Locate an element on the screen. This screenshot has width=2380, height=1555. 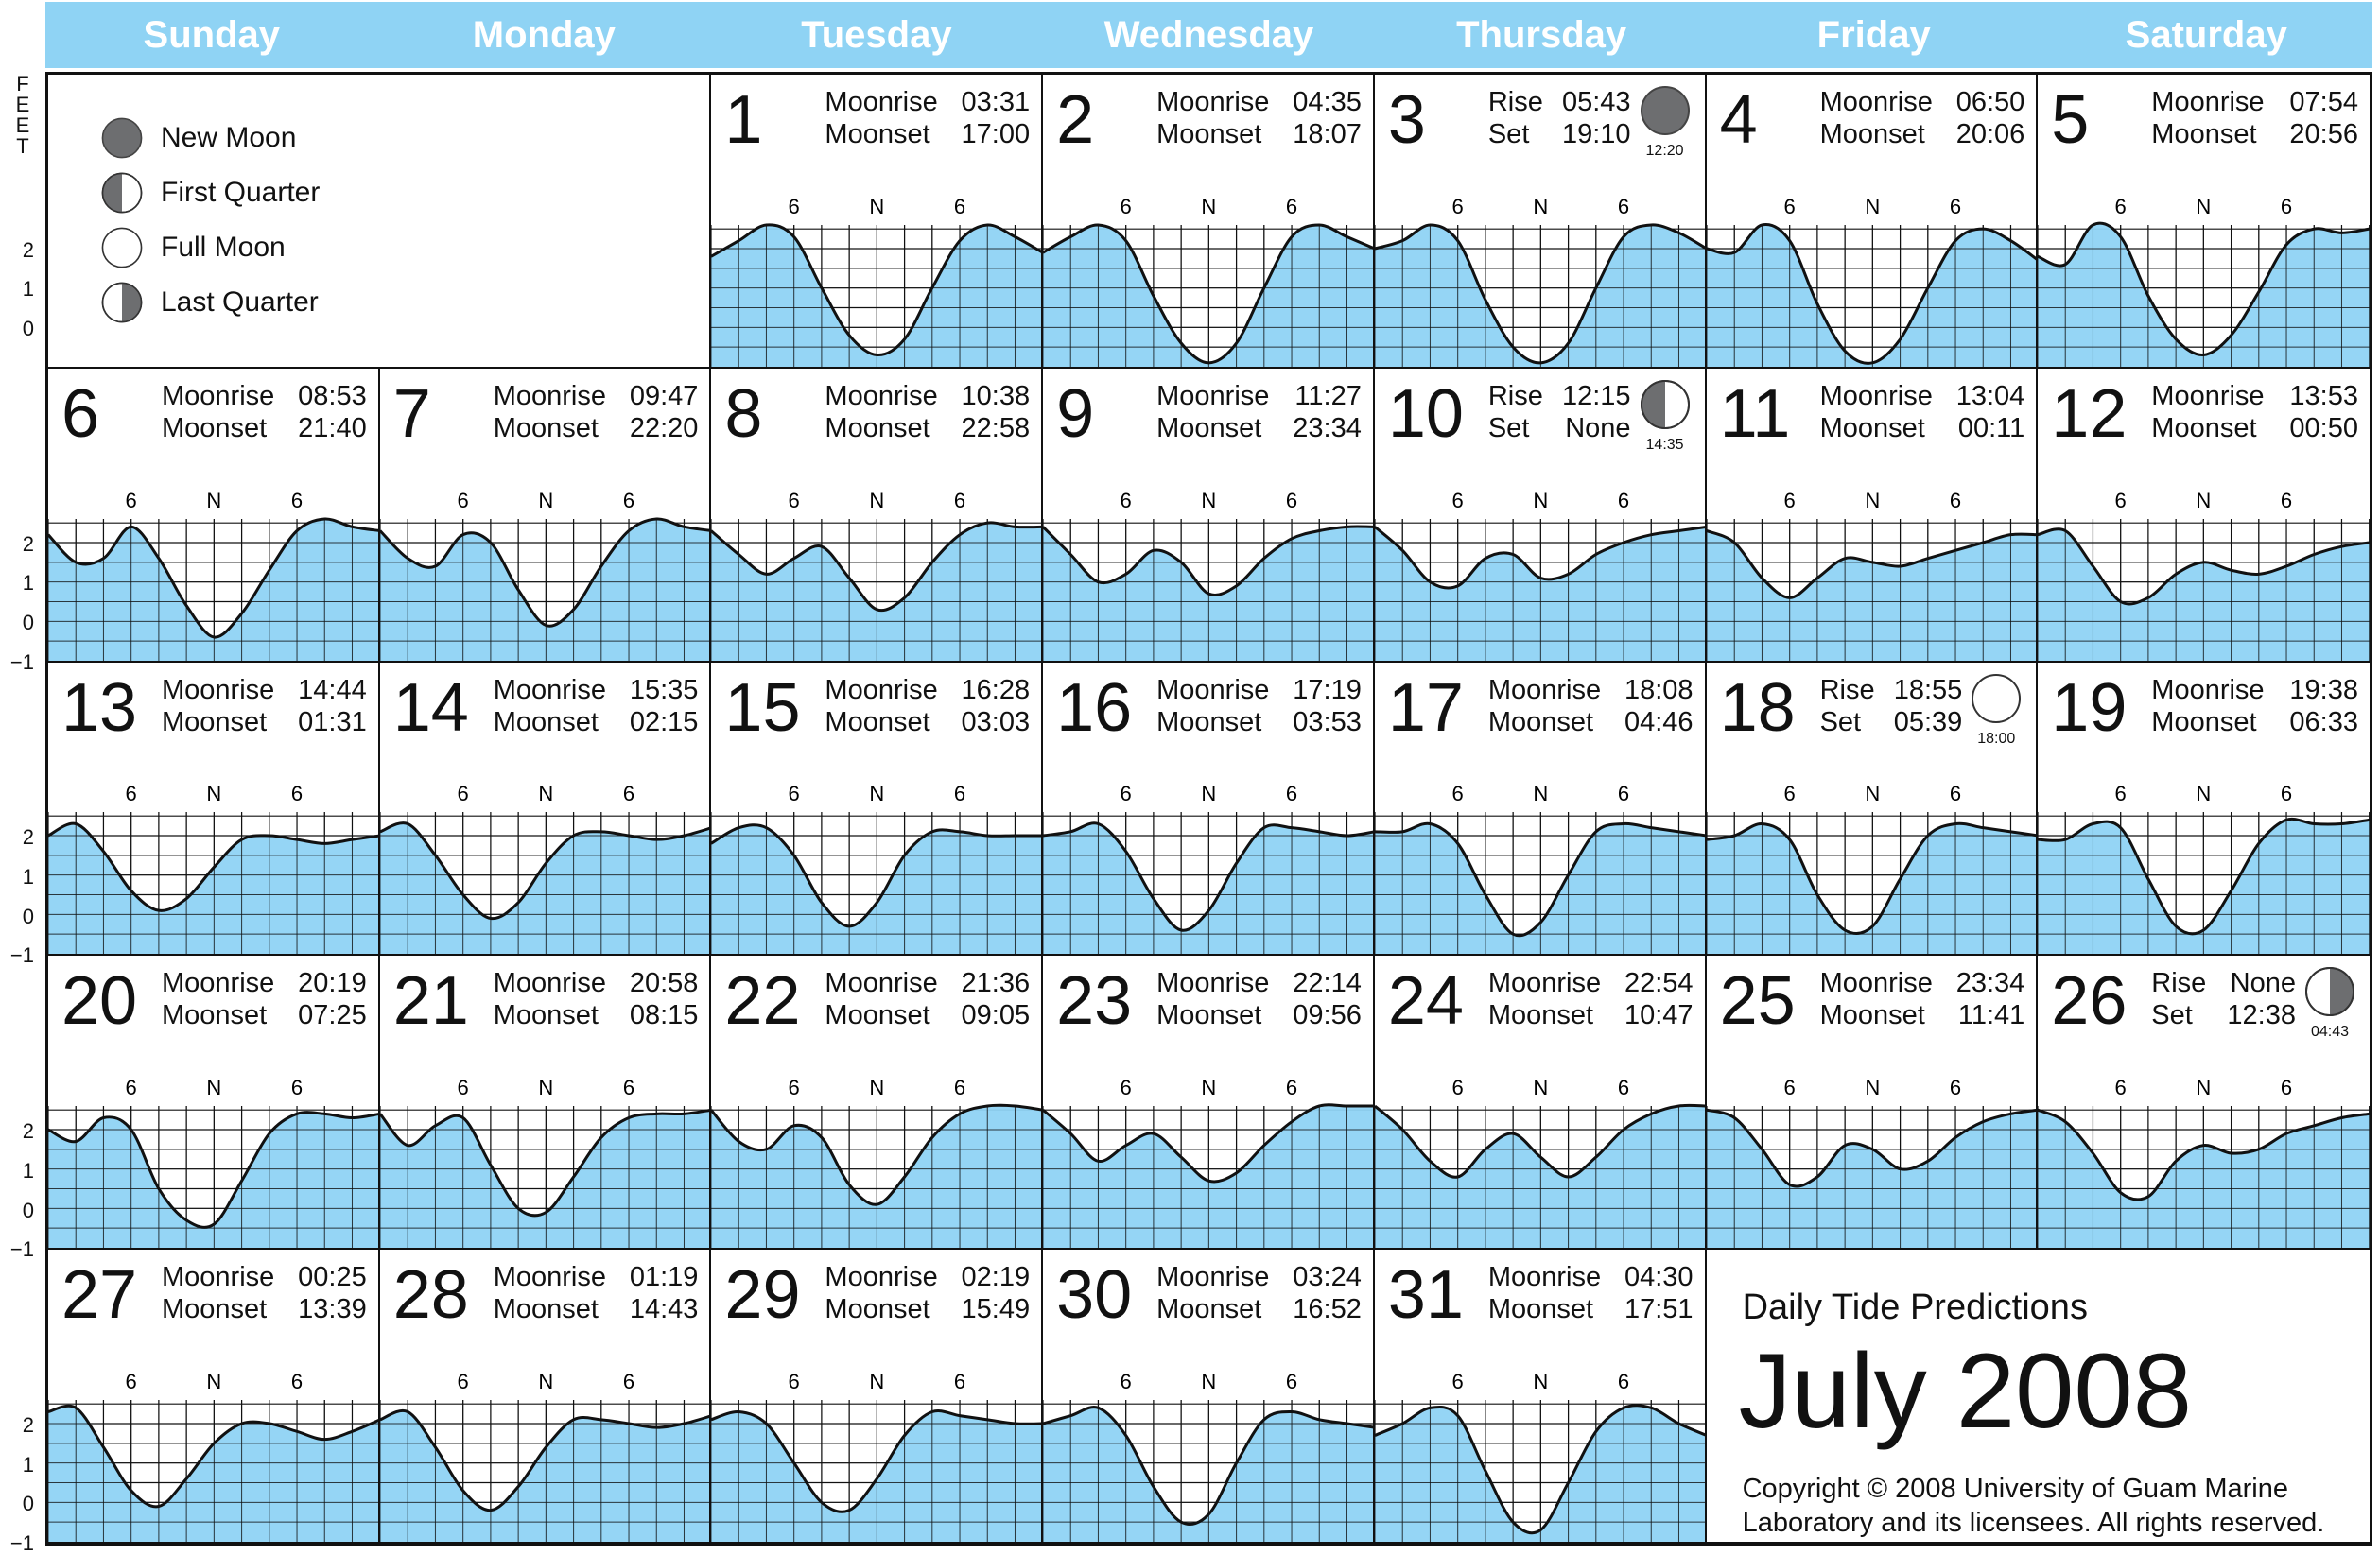
moonset-time: 01:31 is located at coordinates (332, 721).